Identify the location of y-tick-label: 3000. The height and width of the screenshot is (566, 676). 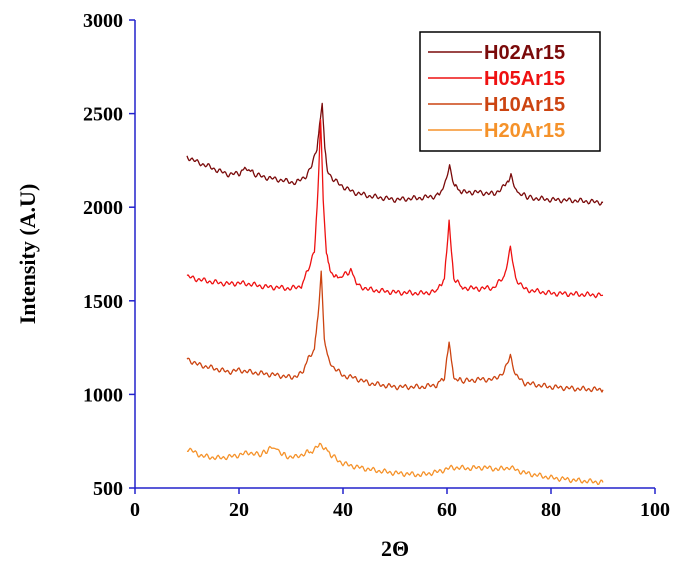
(103, 21).